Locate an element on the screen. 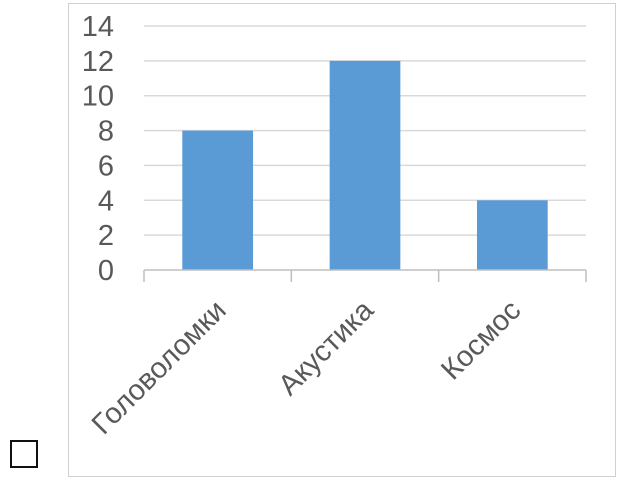  checkbox is located at coordinates (24, 454).